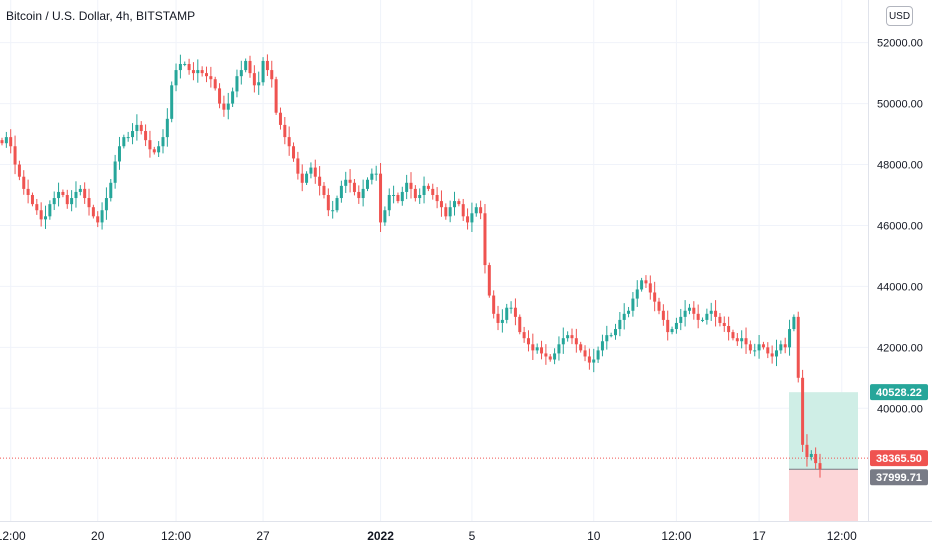 The width and height of the screenshot is (932, 555). What do you see at coordinates (899, 16) in the screenshot?
I see `currency-button: USD` at bounding box center [899, 16].